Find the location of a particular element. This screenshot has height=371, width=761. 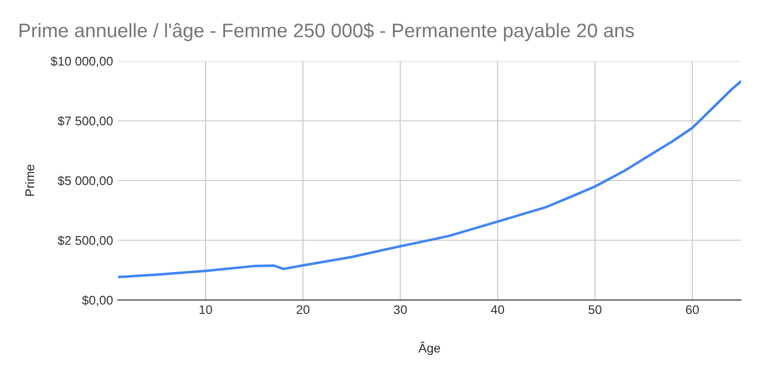

x-tick-label: 40 is located at coordinates (497, 309).